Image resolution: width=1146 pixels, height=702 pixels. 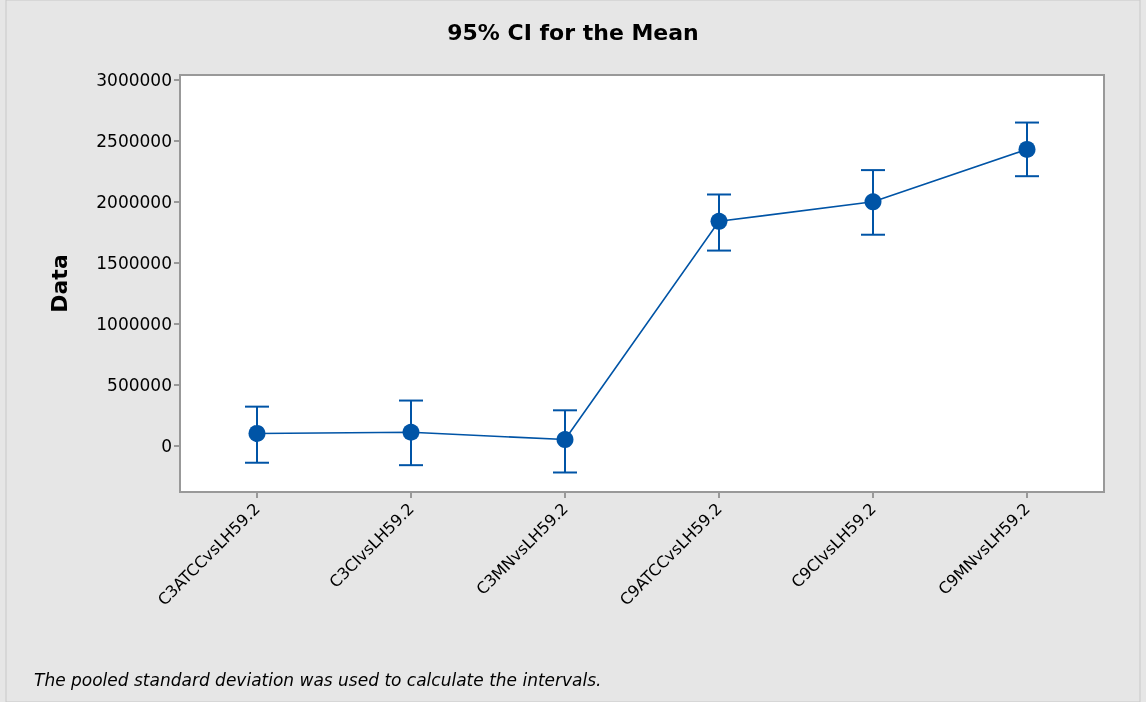 I want to click on y-tick-label: 3000000, so click(x=134, y=79).